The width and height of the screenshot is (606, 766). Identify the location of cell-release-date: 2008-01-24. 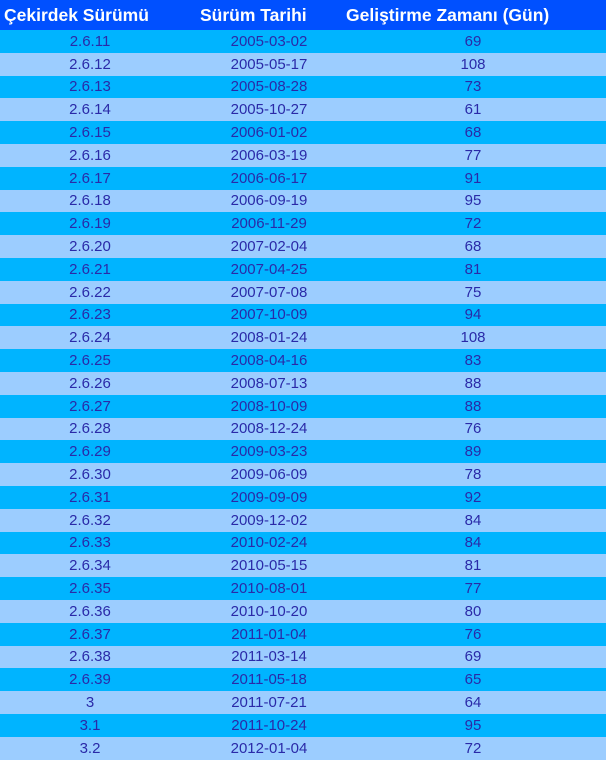
(269, 338).